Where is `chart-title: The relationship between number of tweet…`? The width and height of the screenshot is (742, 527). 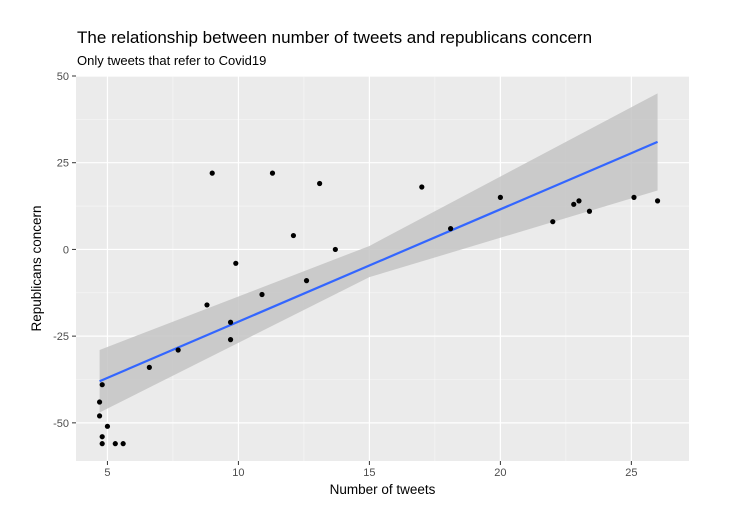
chart-title: The relationship between number of tweet… is located at coordinates (335, 37).